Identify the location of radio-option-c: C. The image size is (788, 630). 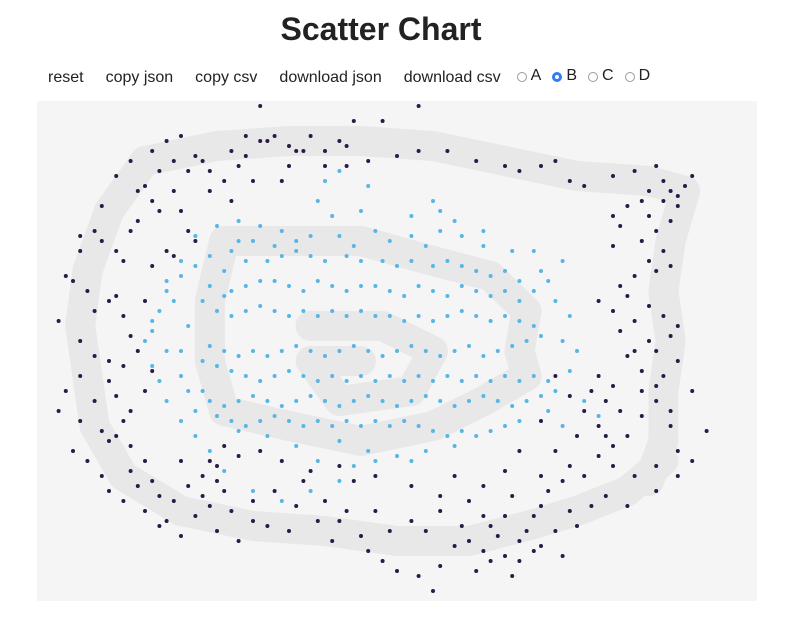
(601, 76).